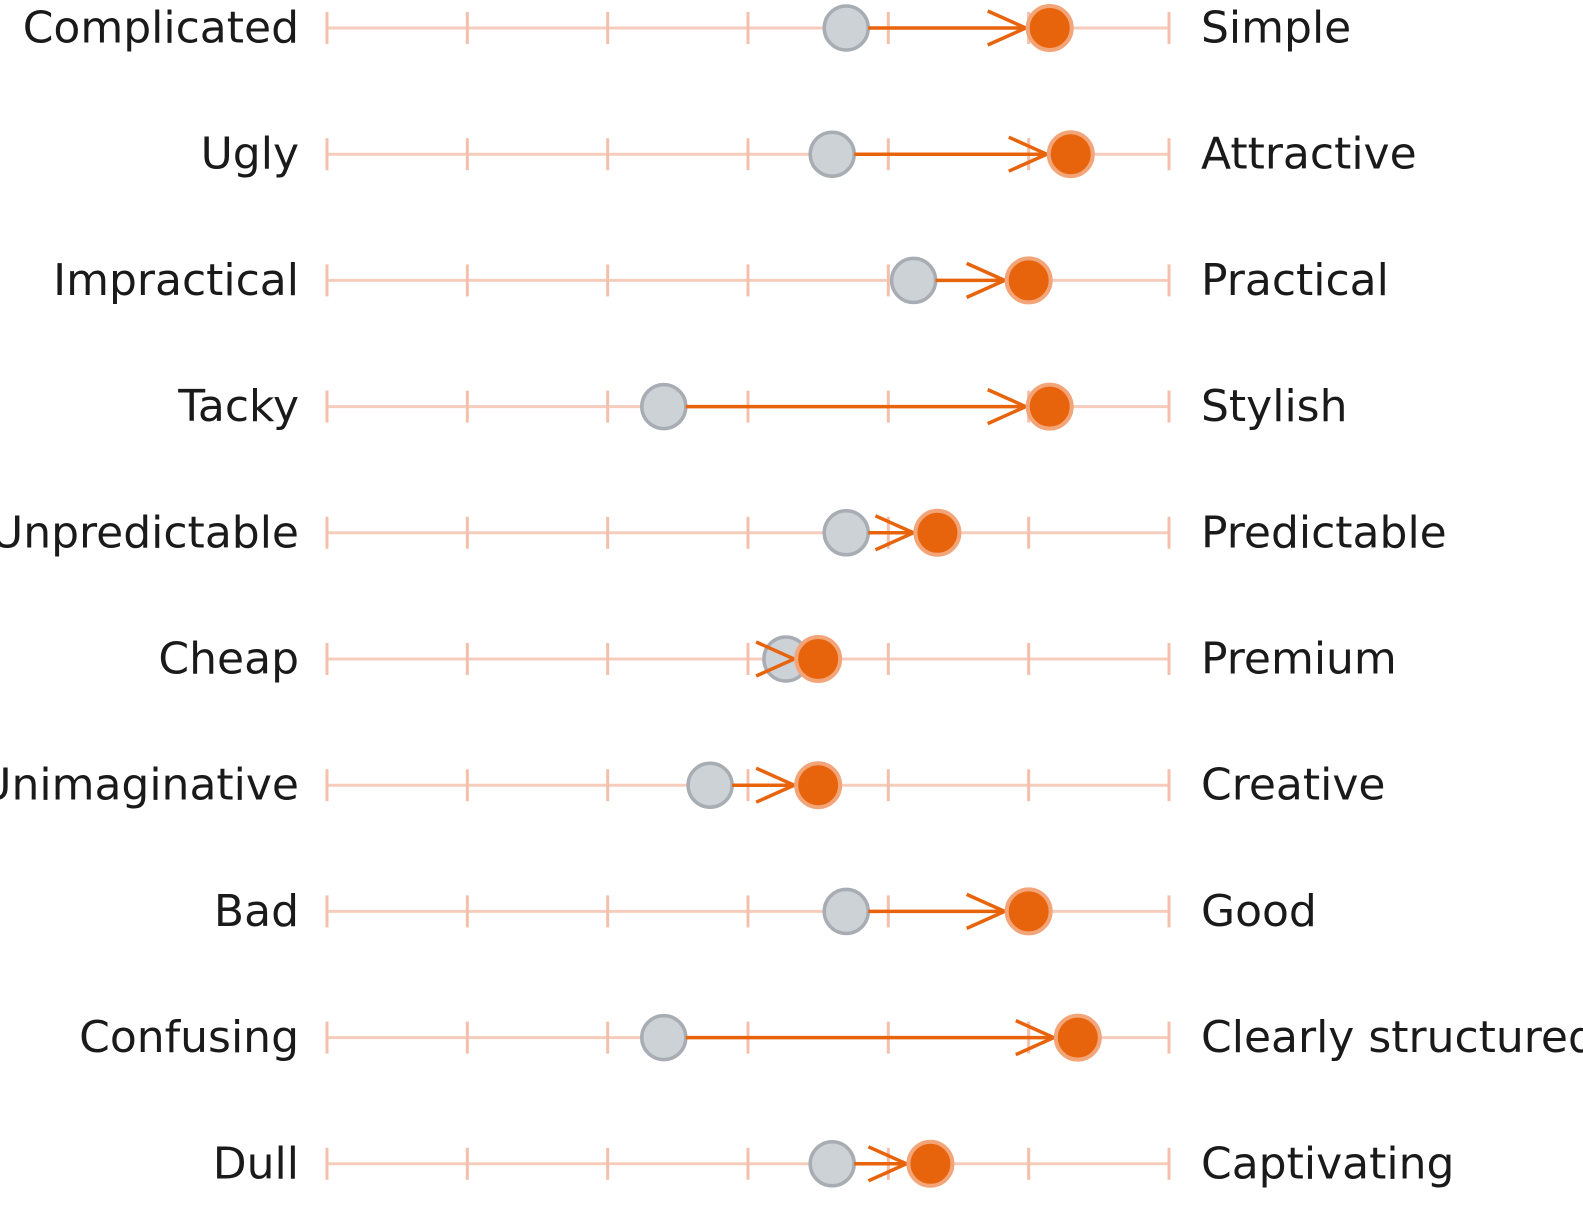 The image size is (1583, 1205). What do you see at coordinates (256, 911) in the screenshot?
I see `left-label: Bad` at bounding box center [256, 911].